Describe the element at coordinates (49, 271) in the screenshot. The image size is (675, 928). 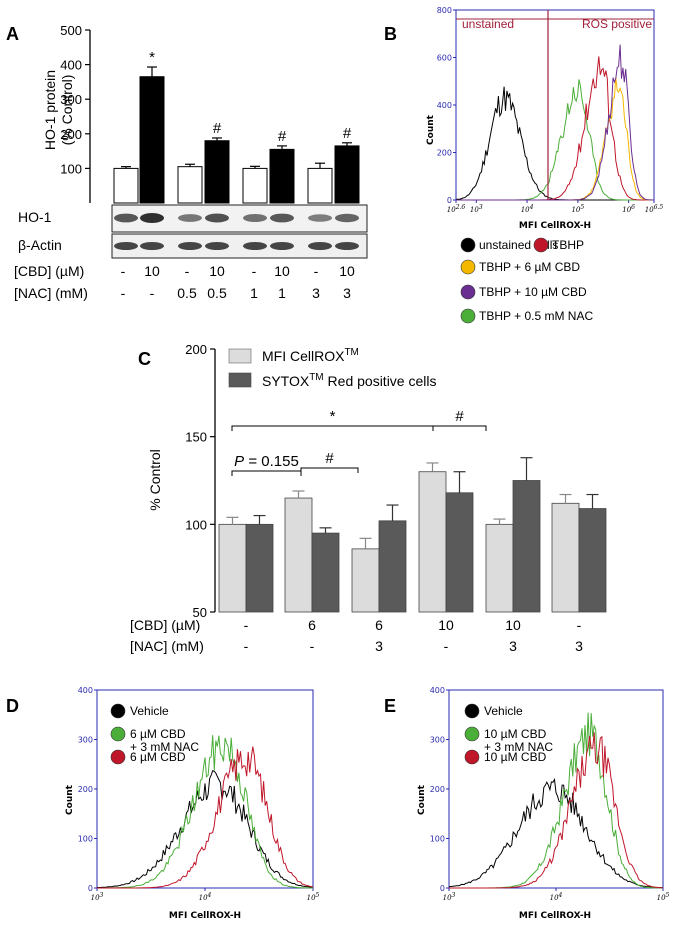
I see `table-a-cbd-label: [CBD] (µM)` at that location.